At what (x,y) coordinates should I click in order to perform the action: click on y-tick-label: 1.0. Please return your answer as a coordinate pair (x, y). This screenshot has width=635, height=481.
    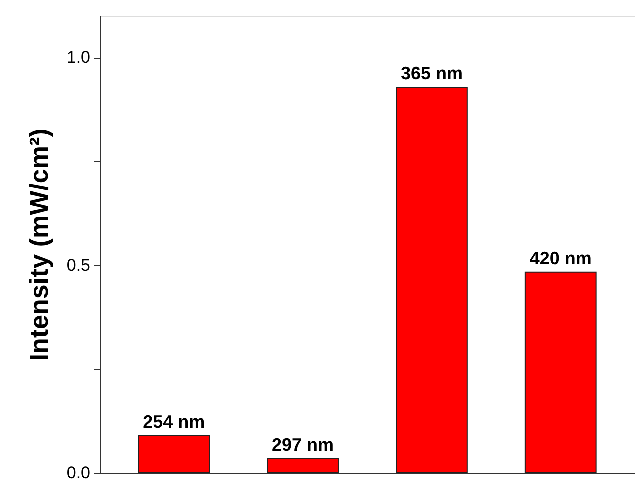
    Looking at the image, I should click on (78, 58).